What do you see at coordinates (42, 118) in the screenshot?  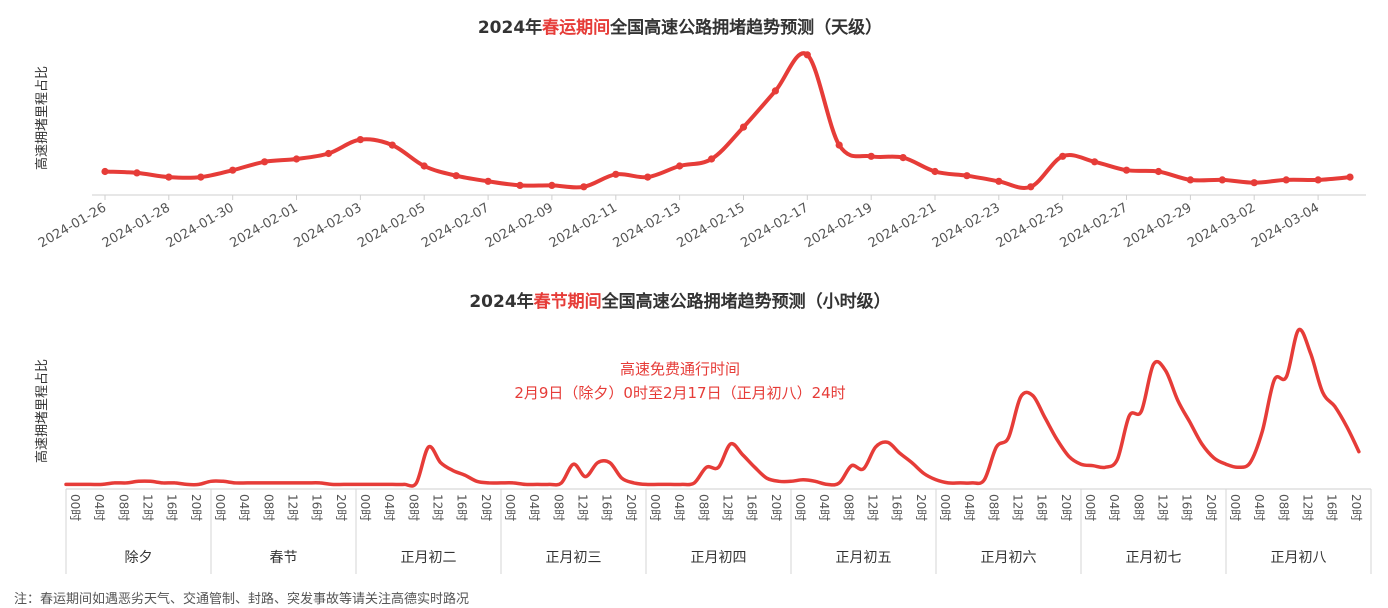 I see `chart1-ylabel: 高速拥堵里程占比` at bounding box center [42, 118].